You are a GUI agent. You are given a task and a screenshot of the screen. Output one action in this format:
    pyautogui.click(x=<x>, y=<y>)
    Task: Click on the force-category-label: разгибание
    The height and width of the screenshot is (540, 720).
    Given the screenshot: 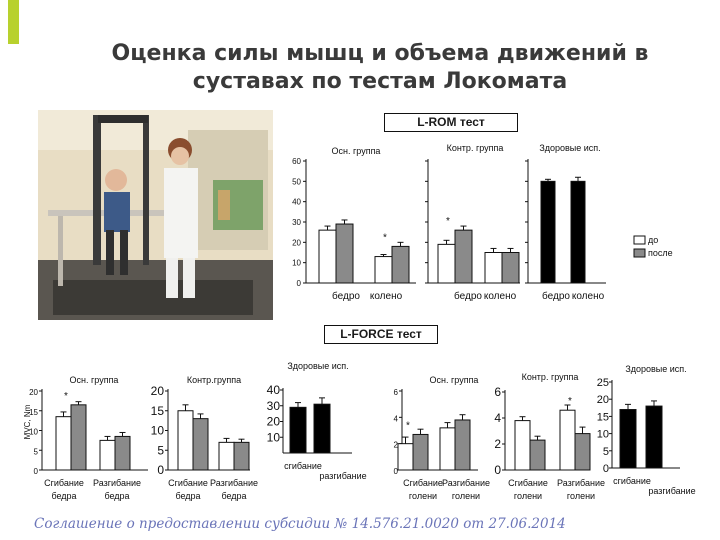 What is the action you would take?
    pyautogui.click(x=342, y=476)
    